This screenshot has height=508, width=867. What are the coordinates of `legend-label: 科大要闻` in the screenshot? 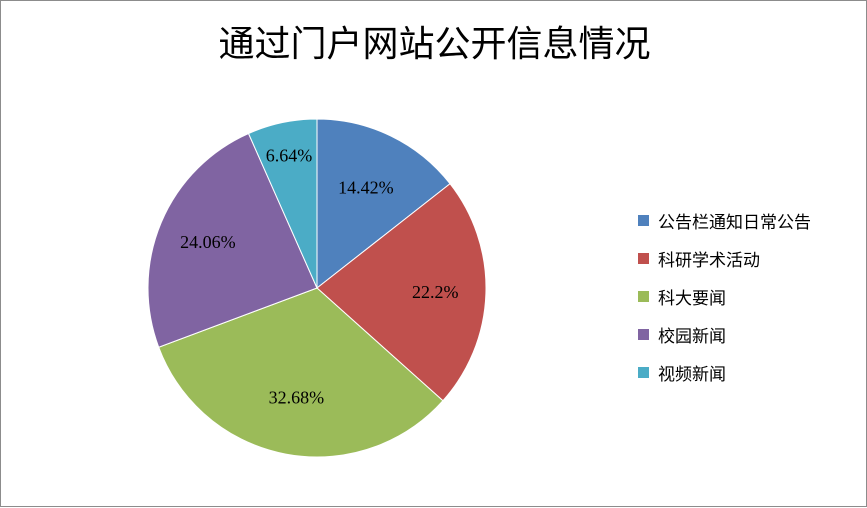 It's located at (692, 298).